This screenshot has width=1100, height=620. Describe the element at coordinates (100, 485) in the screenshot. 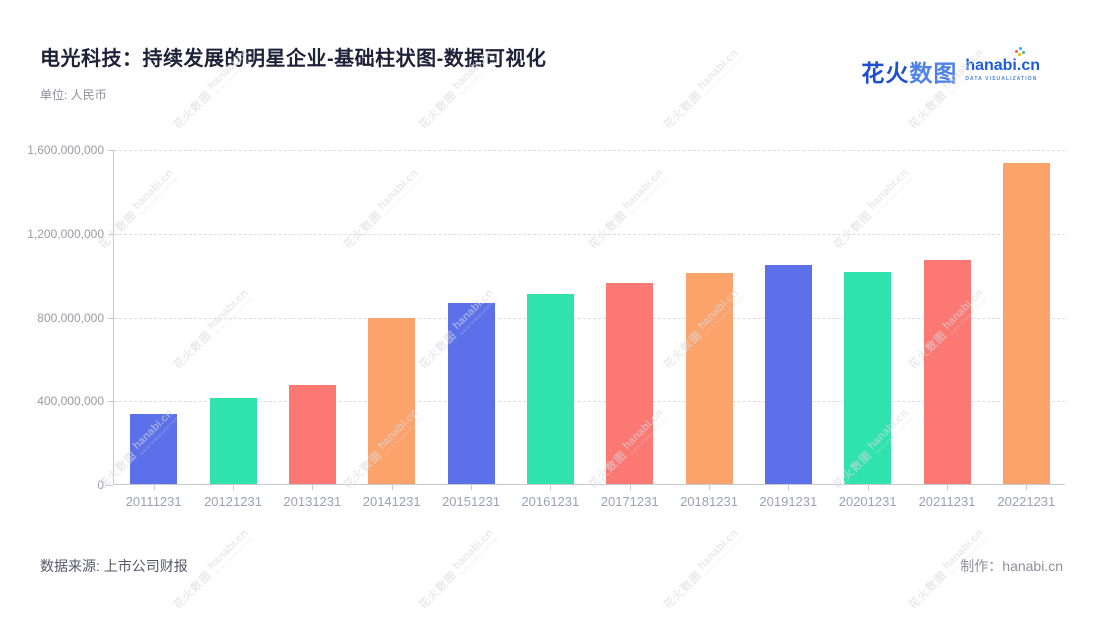

I see `y-axis-label: 0` at that location.